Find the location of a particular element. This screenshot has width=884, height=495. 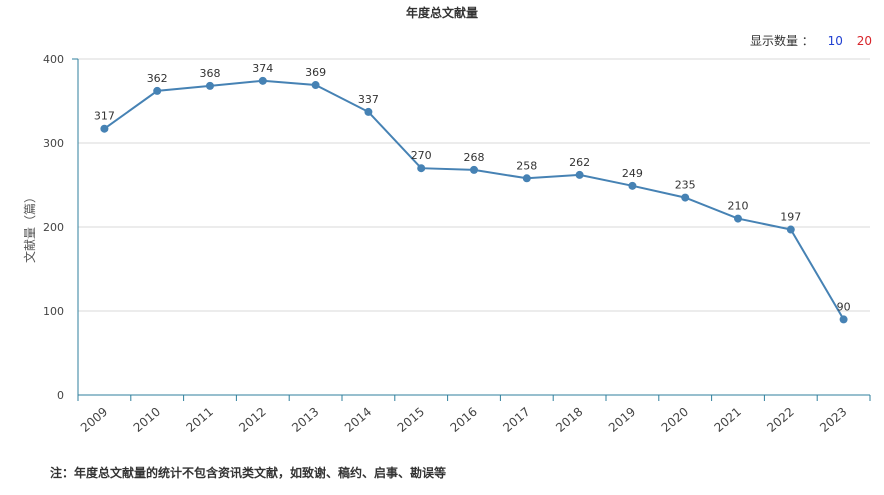

x-tick-label: 2021 is located at coordinates (728, 420).